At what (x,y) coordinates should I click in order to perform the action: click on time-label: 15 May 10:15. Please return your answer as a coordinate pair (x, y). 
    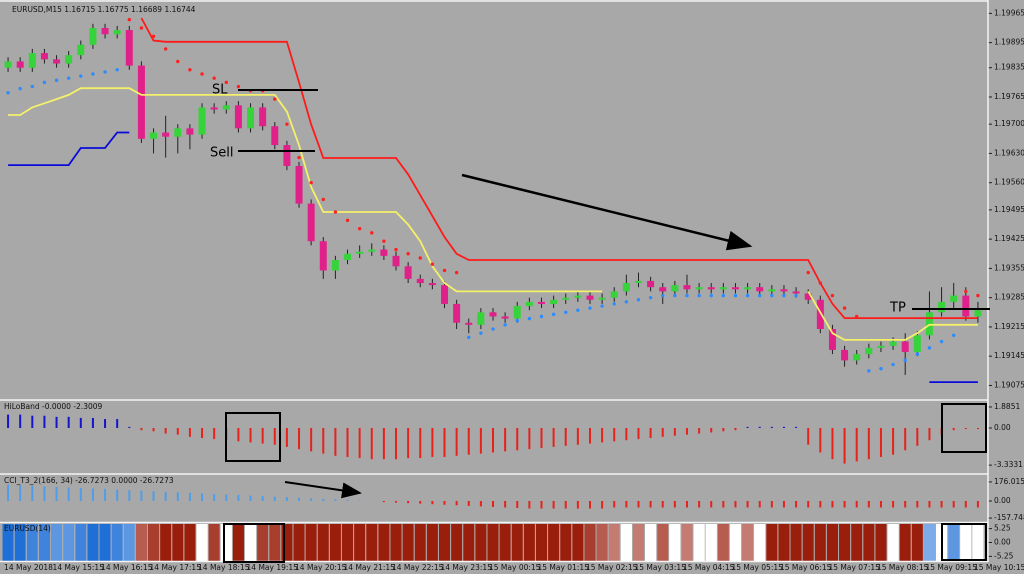
    Looking at the image, I should click on (999, 567).